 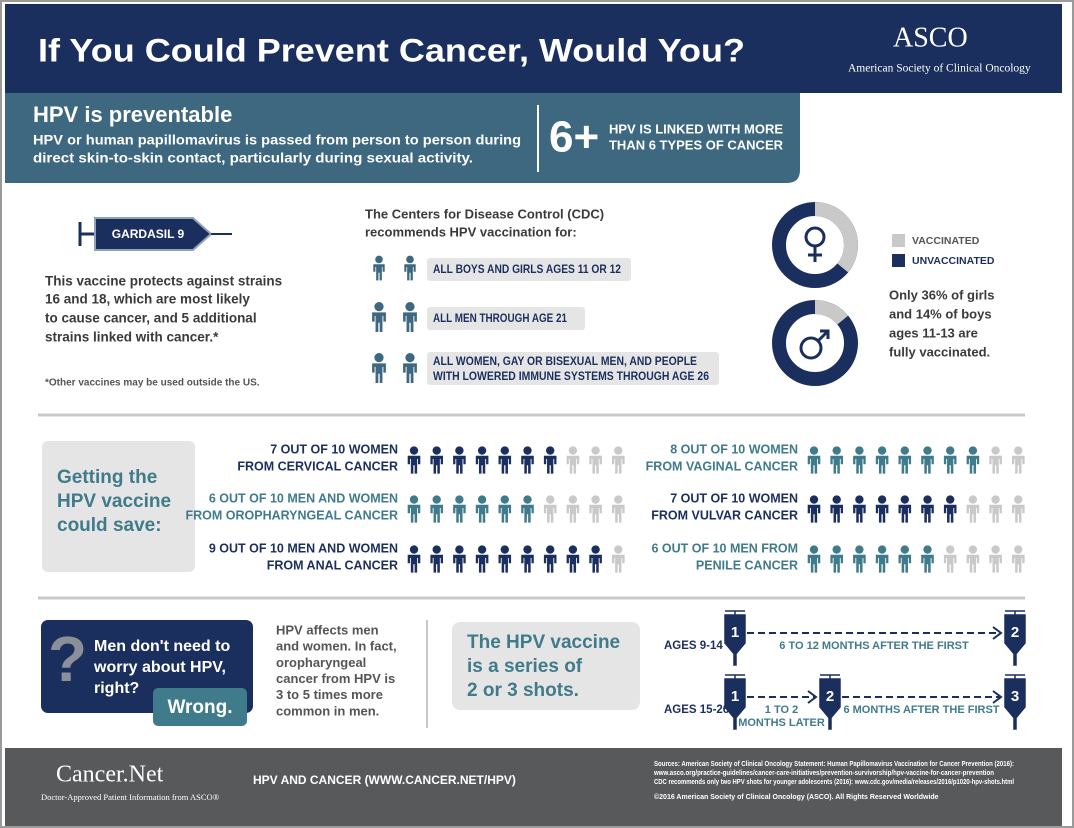 I want to click on shot-syringe, so click(x=1015, y=702).